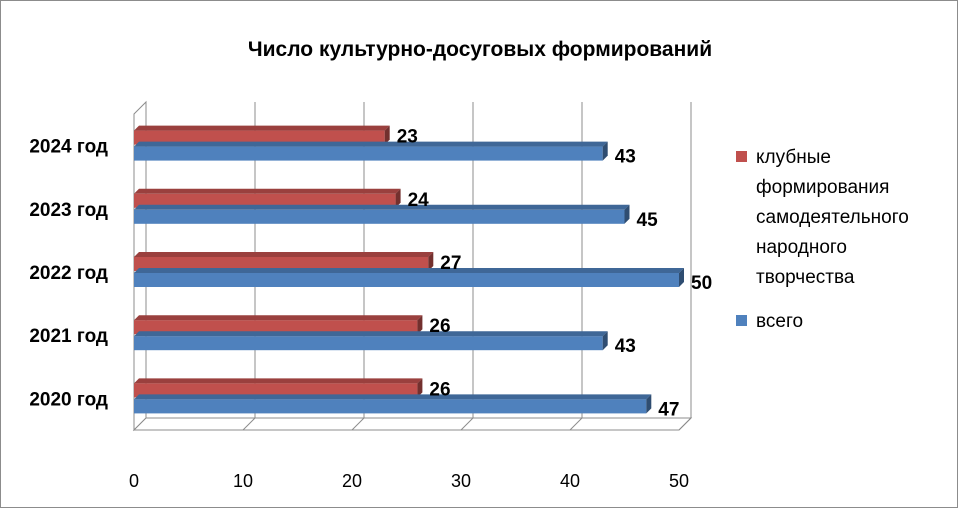  What do you see at coordinates (450, 263) in the screenshot?
I see `data-label: 27` at bounding box center [450, 263].